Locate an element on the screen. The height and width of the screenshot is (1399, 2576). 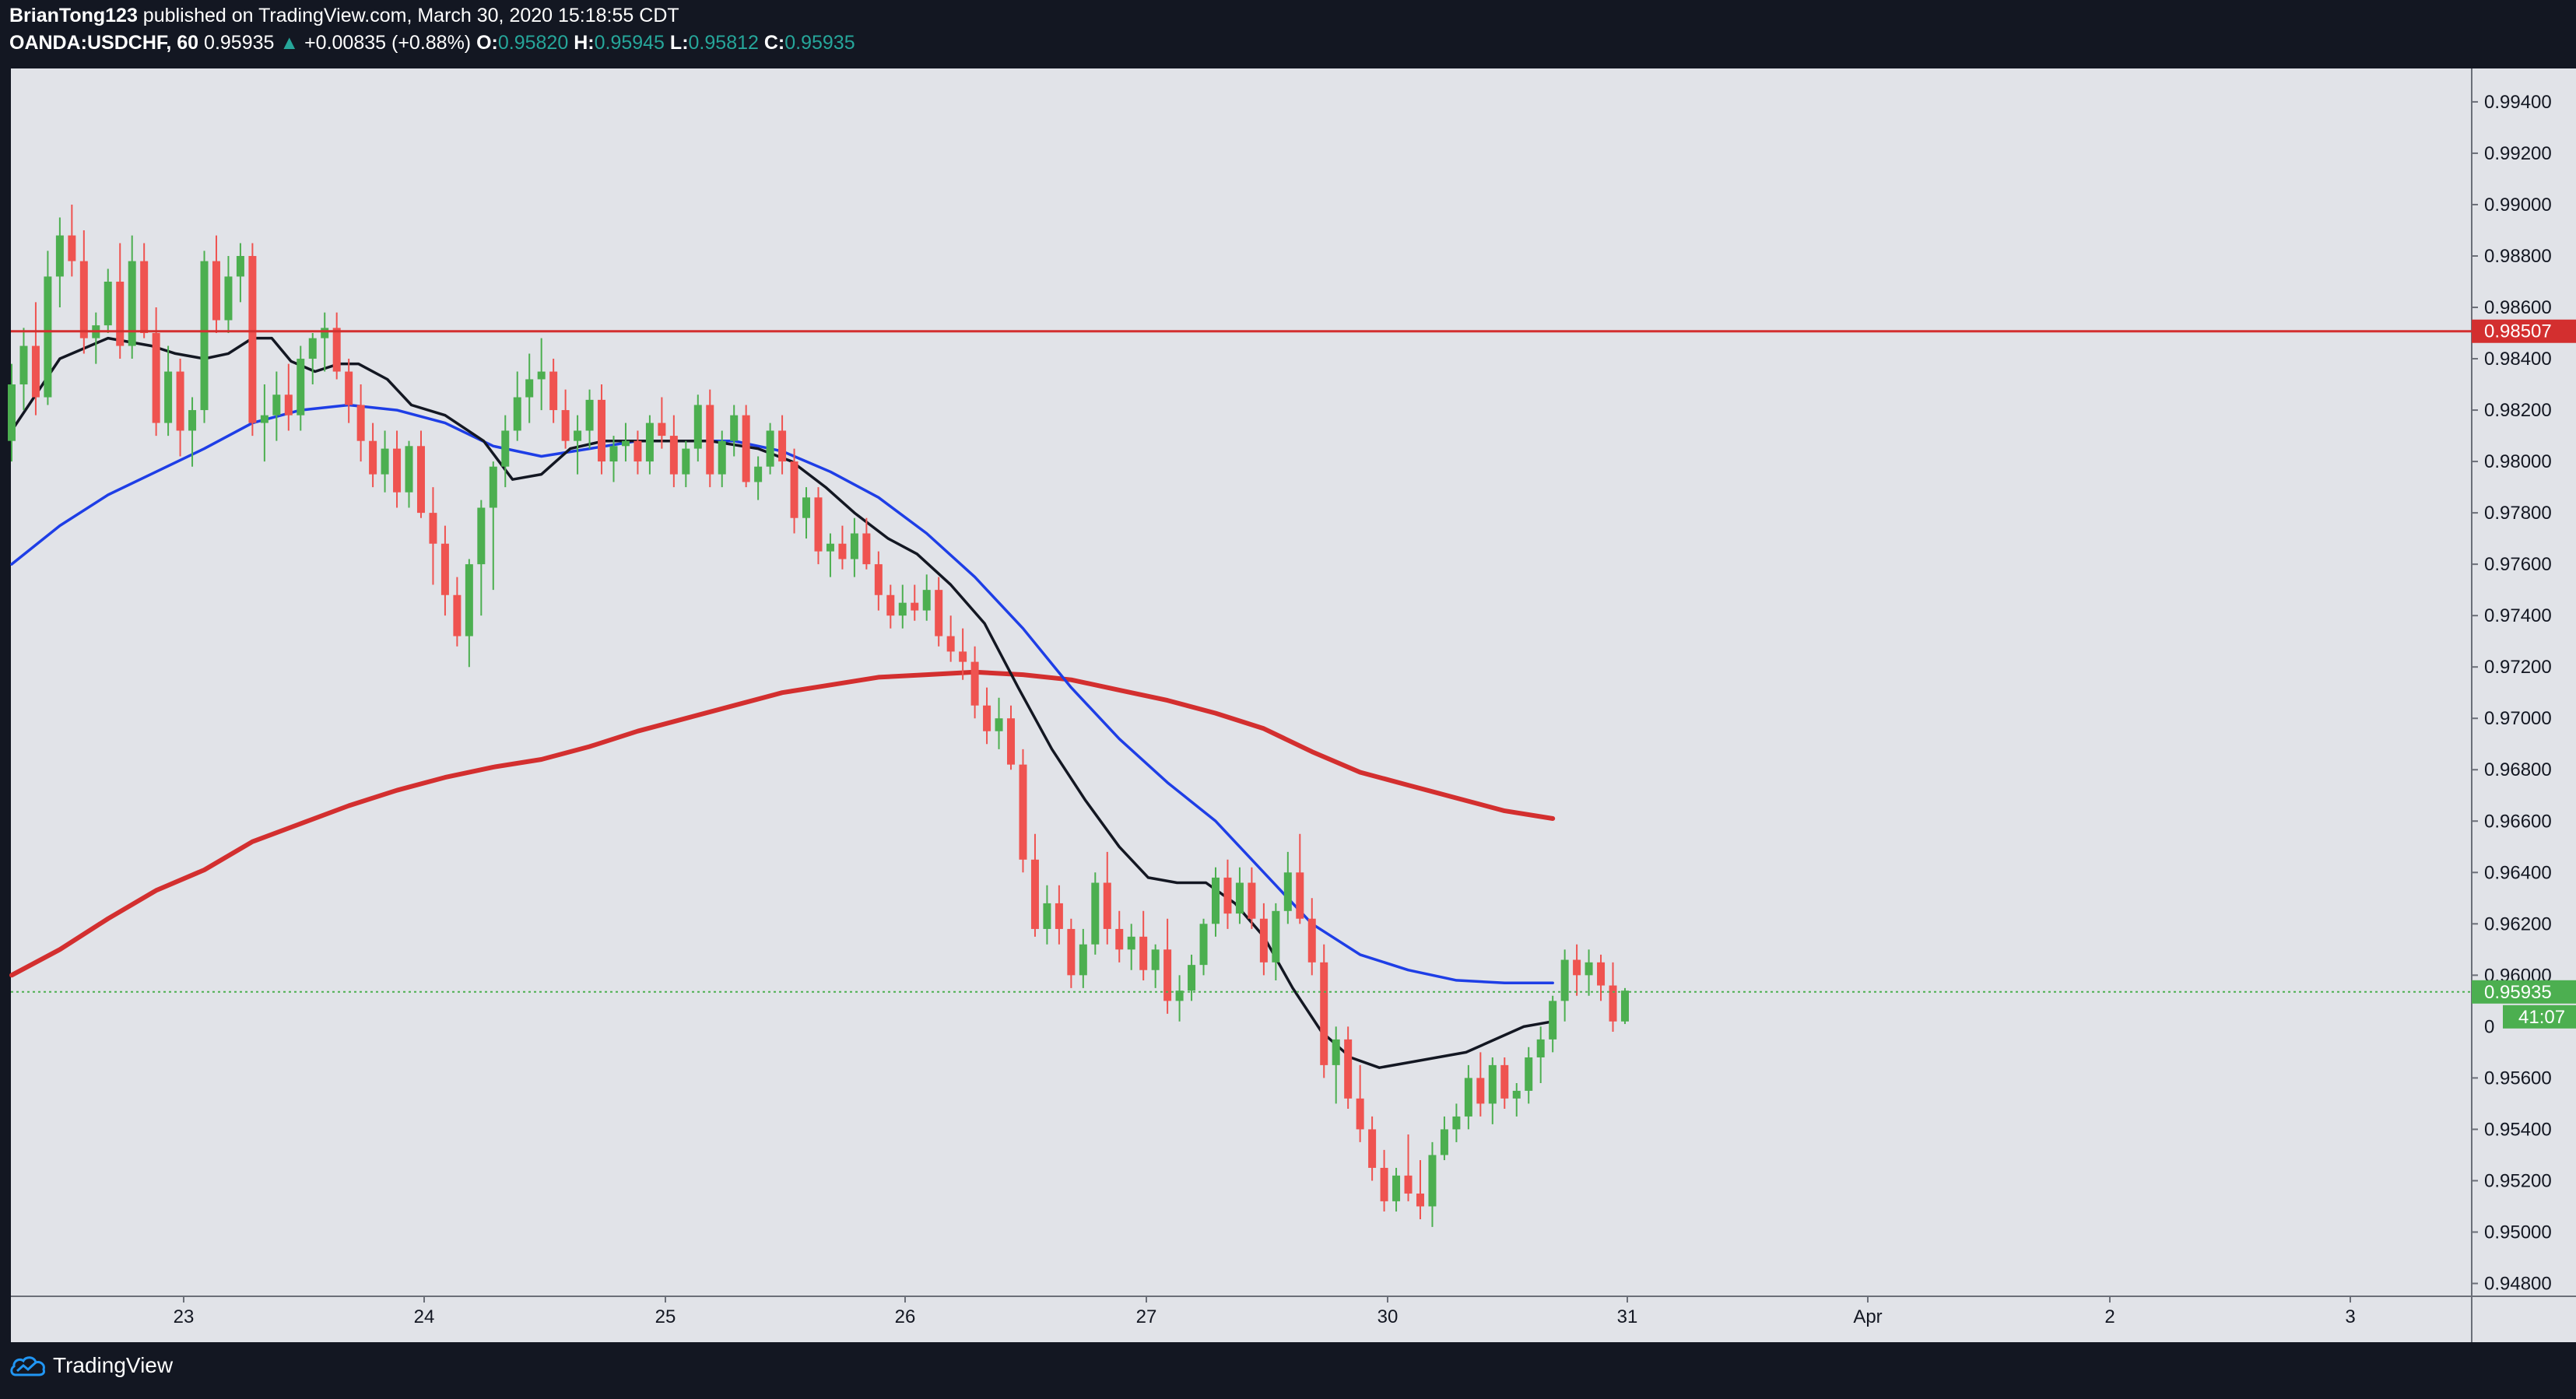
price-axis-background is located at coordinates (2524, 682).